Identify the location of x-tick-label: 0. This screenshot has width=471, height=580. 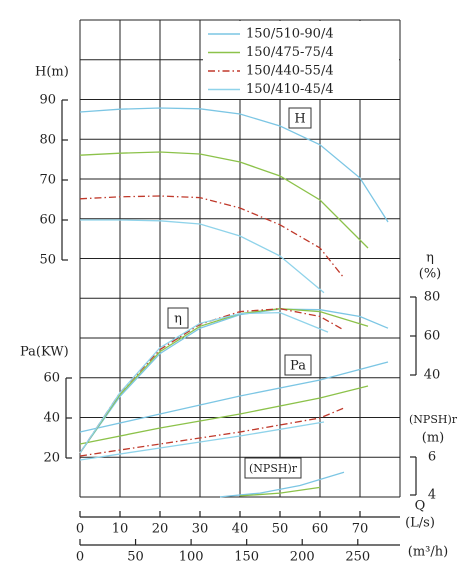
(80, 529).